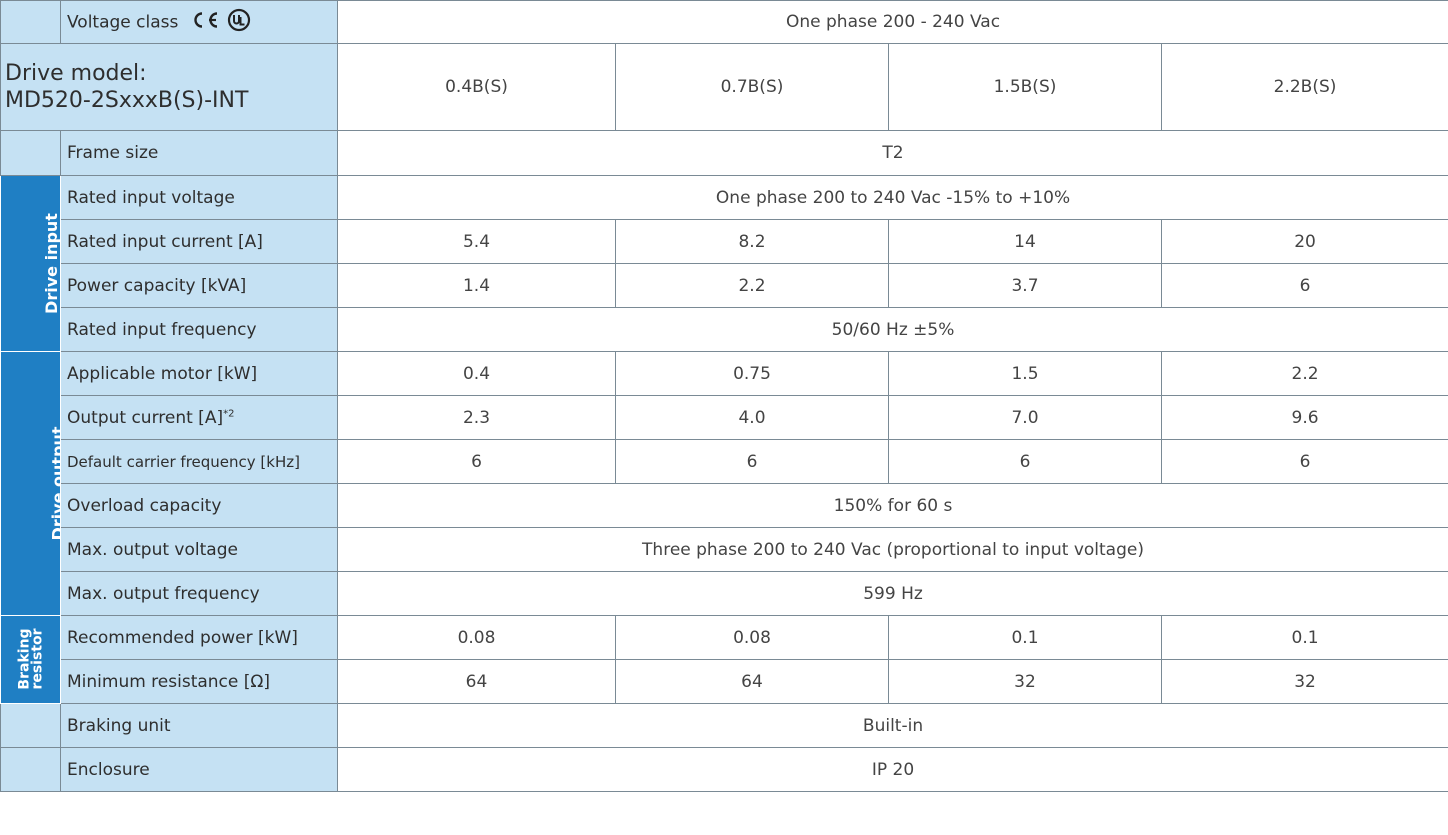 This screenshot has height=835, width=1448. I want to click on overload-capacity-value: 150% for 60 s, so click(893, 506).